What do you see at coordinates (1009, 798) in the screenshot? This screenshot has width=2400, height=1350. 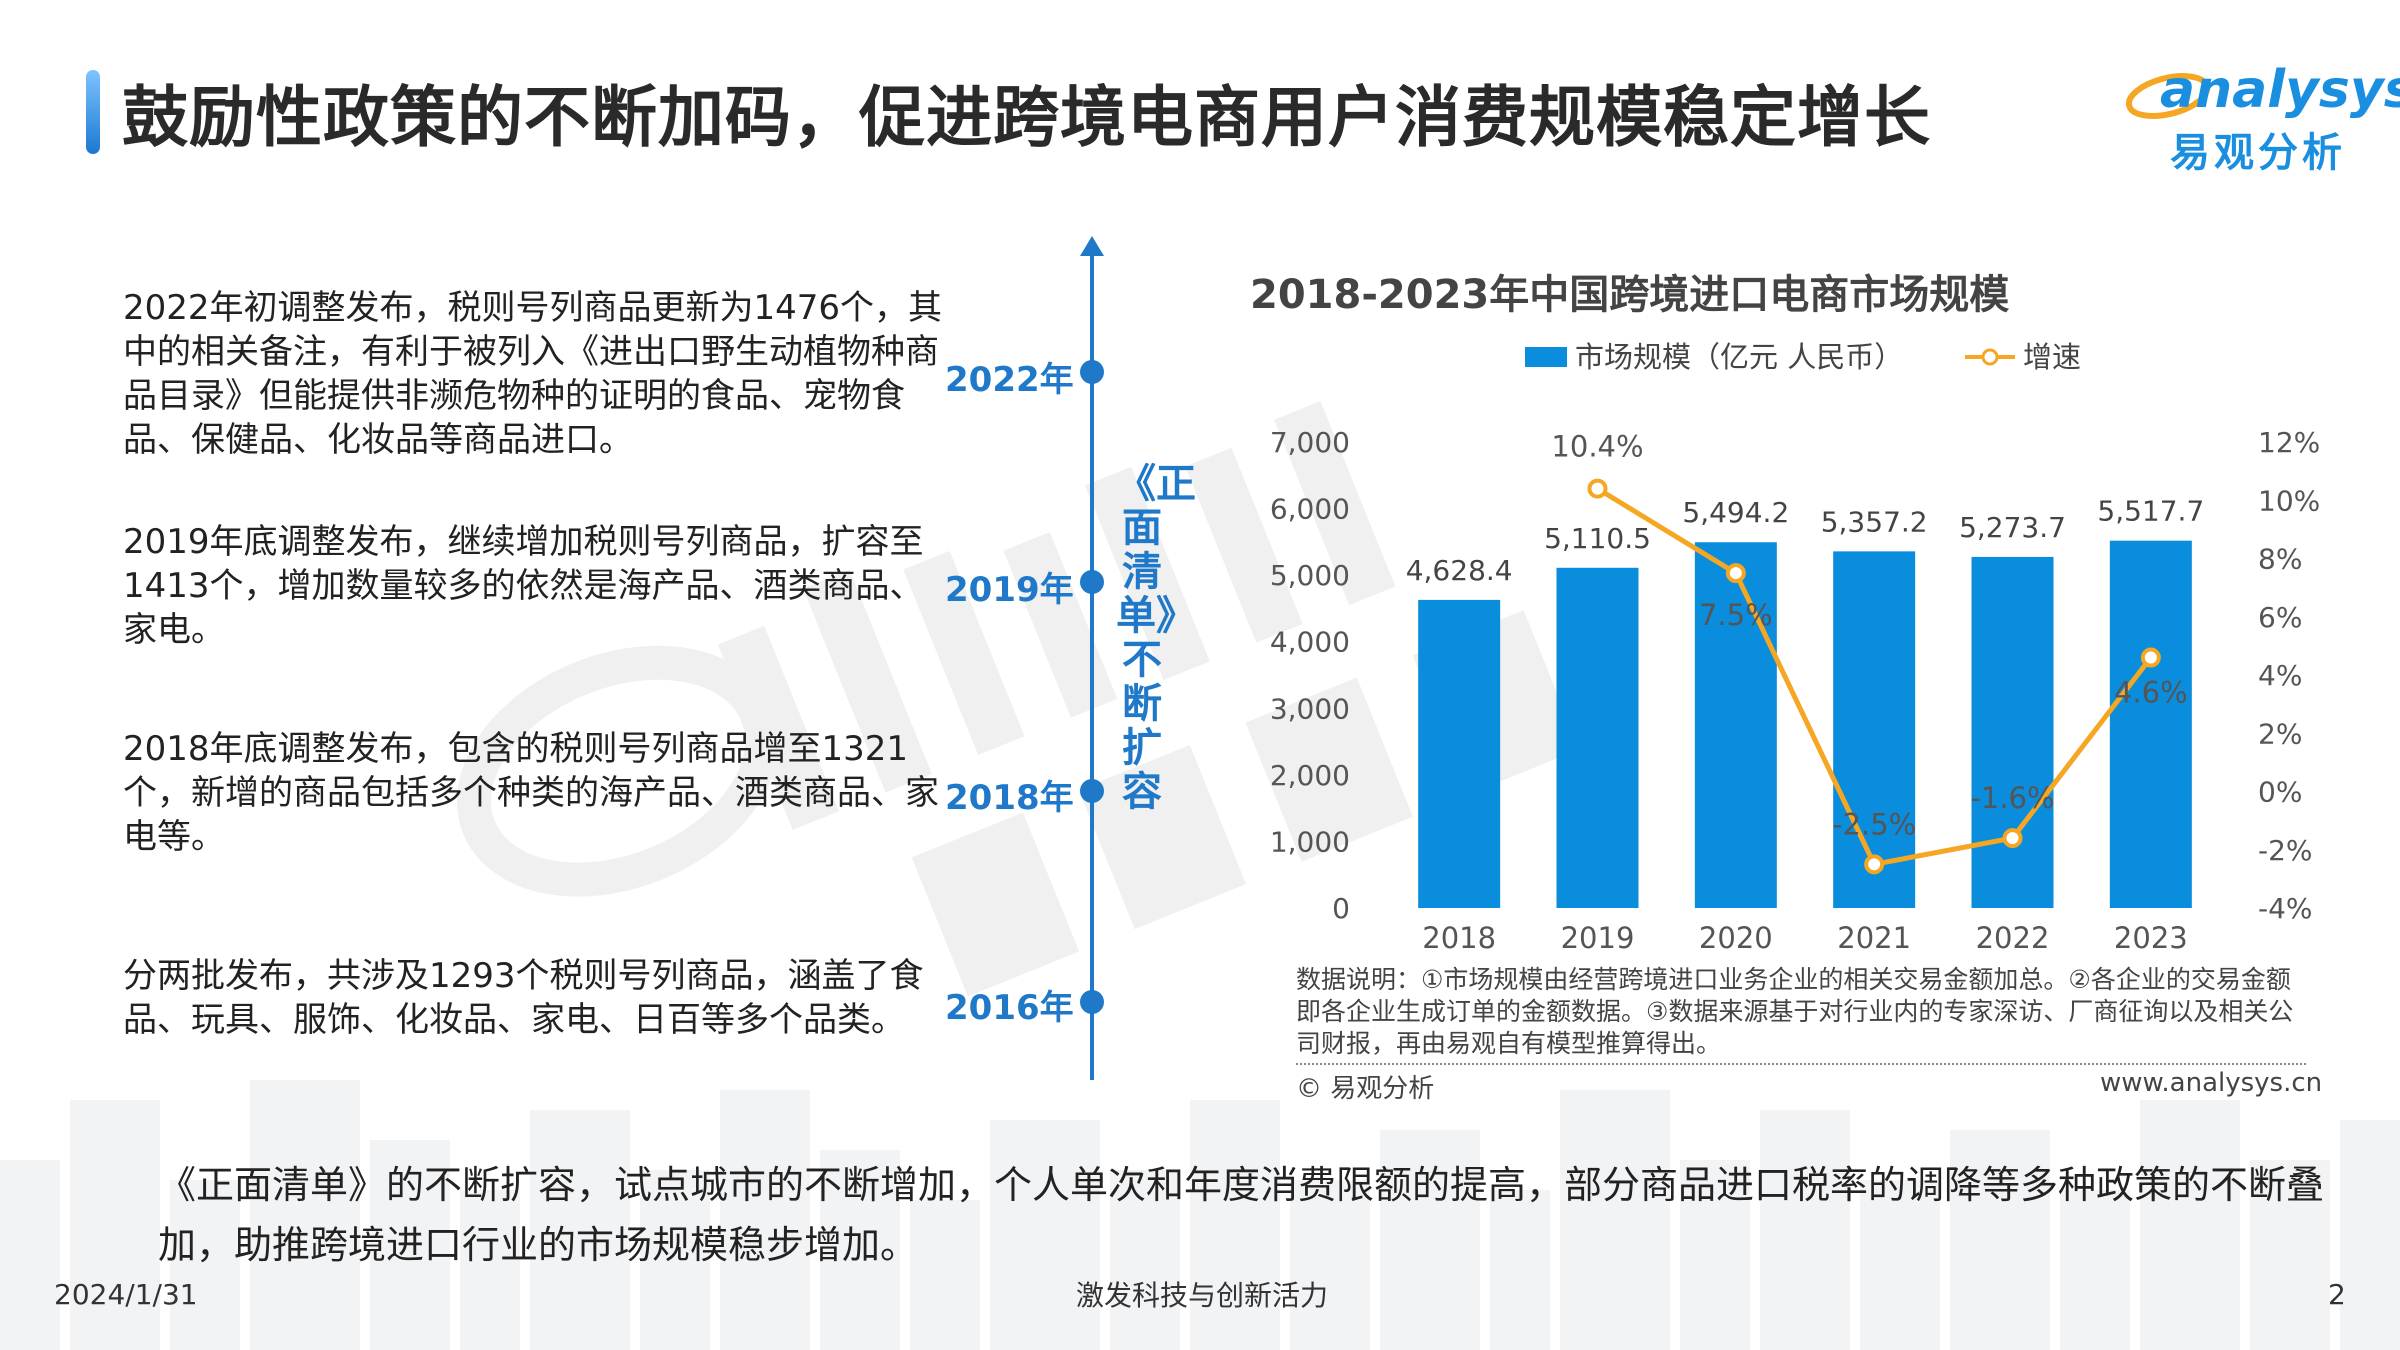 I see `timeline-year-2018: 2018年` at bounding box center [1009, 798].